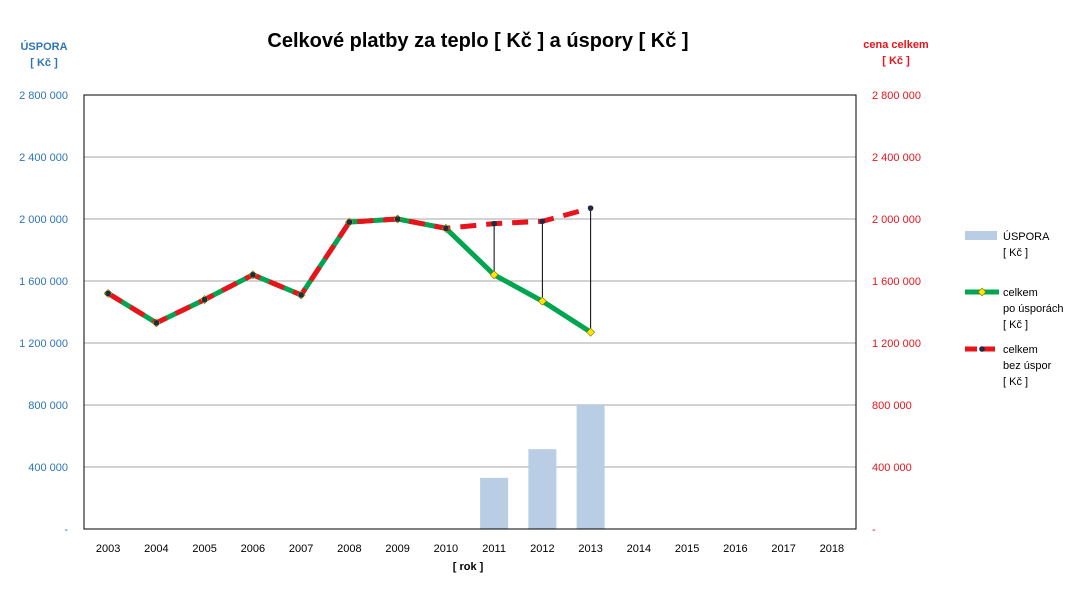 The height and width of the screenshot is (591, 1082). I want to click on bars, so click(542, 467).